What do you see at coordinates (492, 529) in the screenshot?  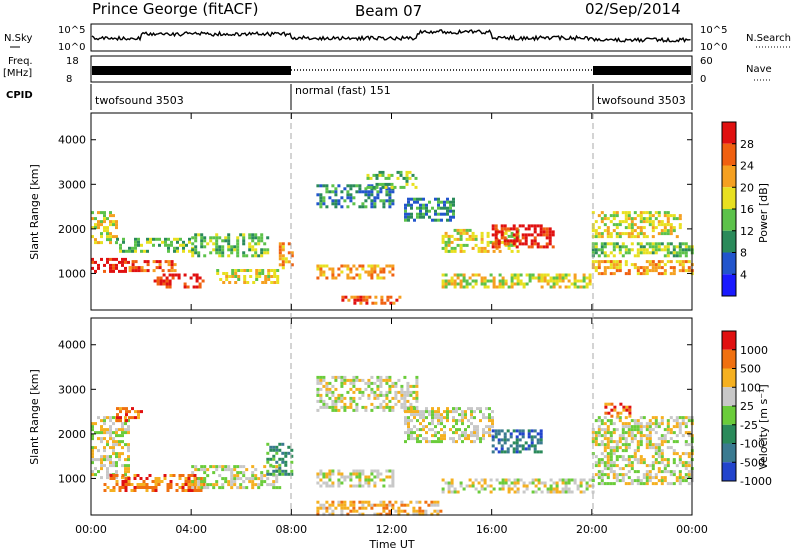 I see `x-tick-label: 16:00` at bounding box center [492, 529].